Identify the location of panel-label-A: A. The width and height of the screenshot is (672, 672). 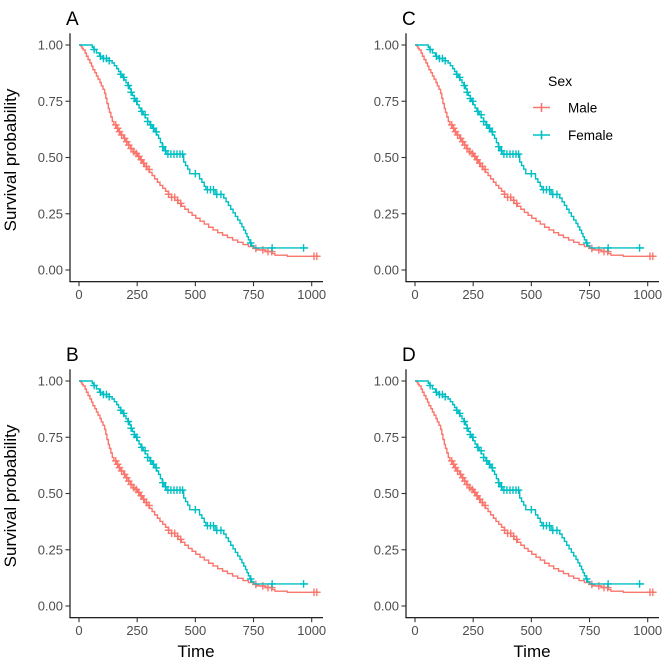
(72, 19).